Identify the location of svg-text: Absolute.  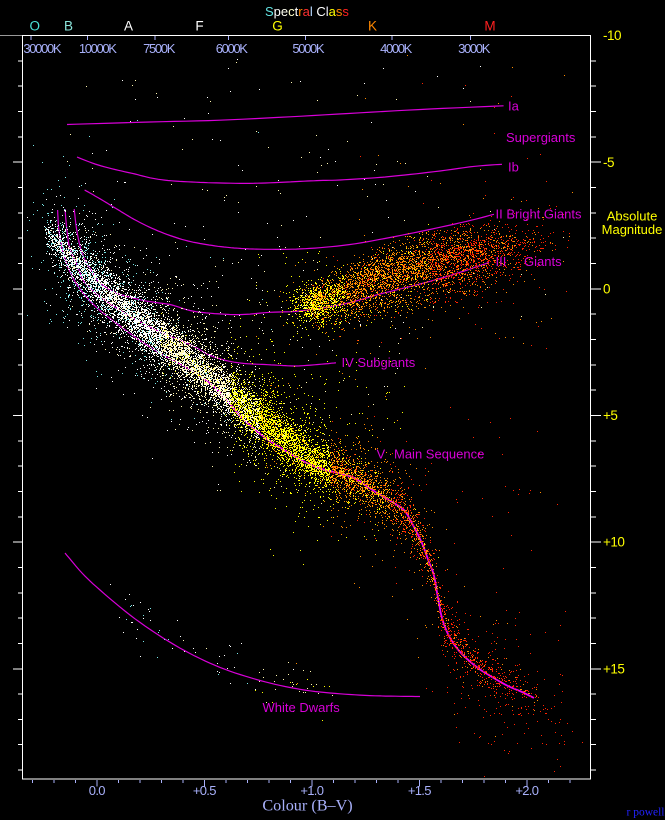
(632, 216).